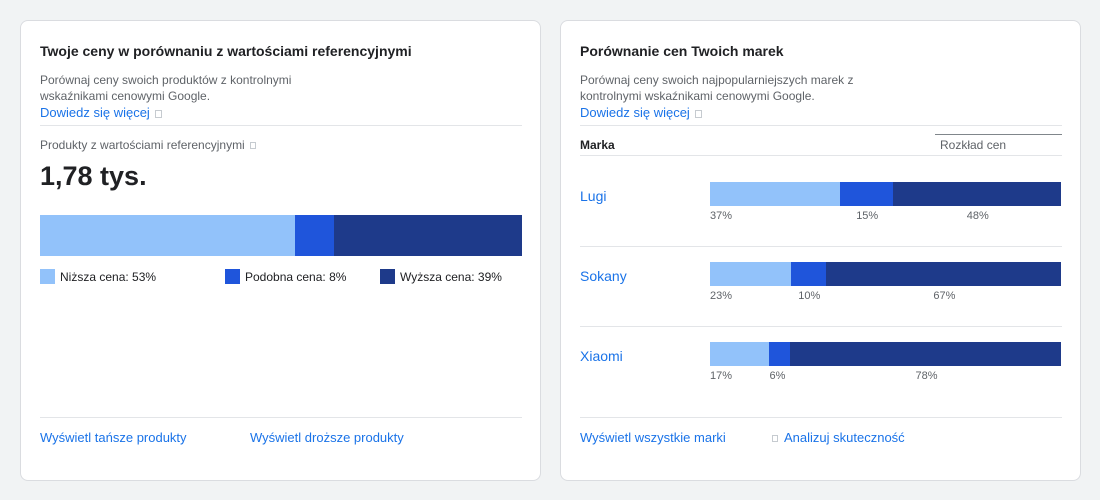 This screenshot has width=1100, height=500. What do you see at coordinates (98, 276) in the screenshot?
I see `legend-lower: Niższa cena: 53%` at bounding box center [98, 276].